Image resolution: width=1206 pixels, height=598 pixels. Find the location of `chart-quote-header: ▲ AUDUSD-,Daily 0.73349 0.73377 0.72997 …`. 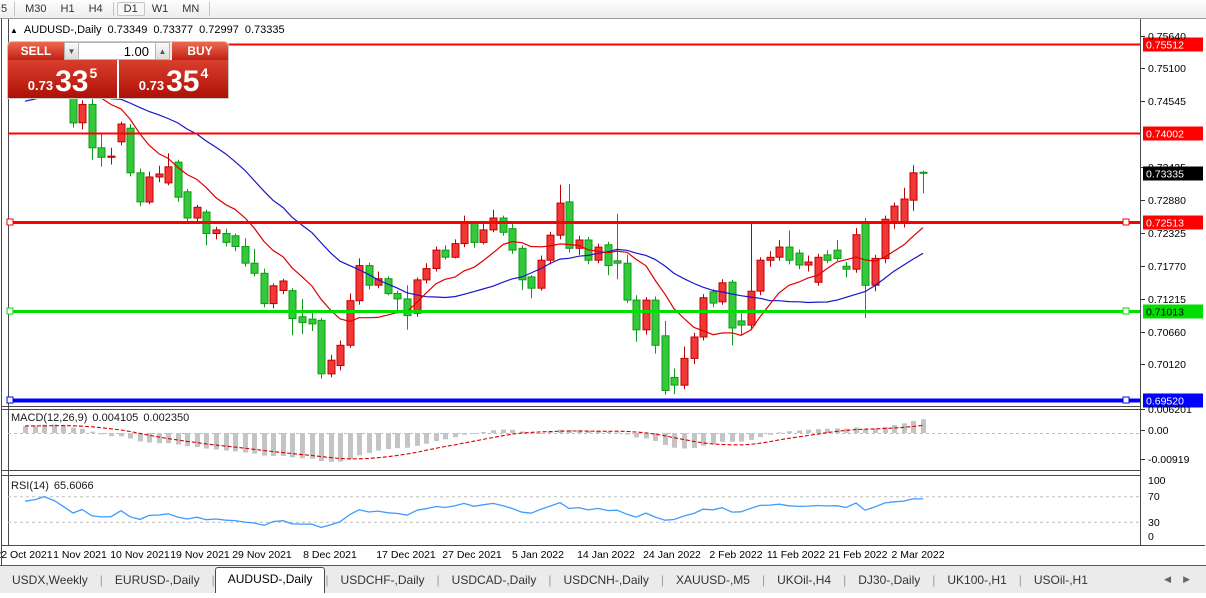

chart-quote-header: ▲ AUDUSD-,Daily 0.73349 0.73377 0.72997 … is located at coordinates (147, 30).